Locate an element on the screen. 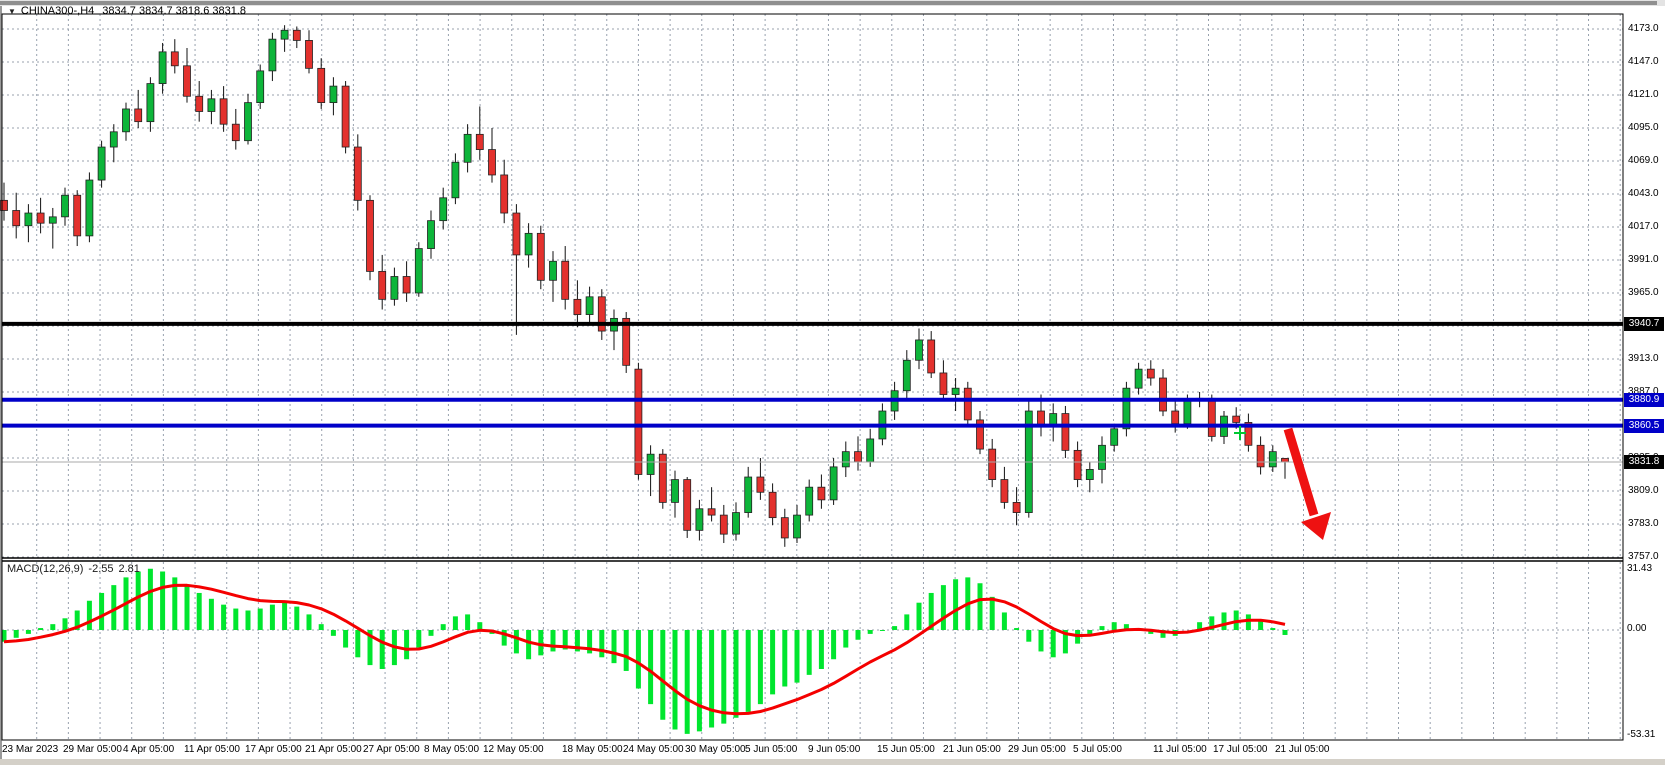 Image resolution: width=1665 pixels, height=765 pixels. horizontal-scrollbar is located at coordinates (832, 3).